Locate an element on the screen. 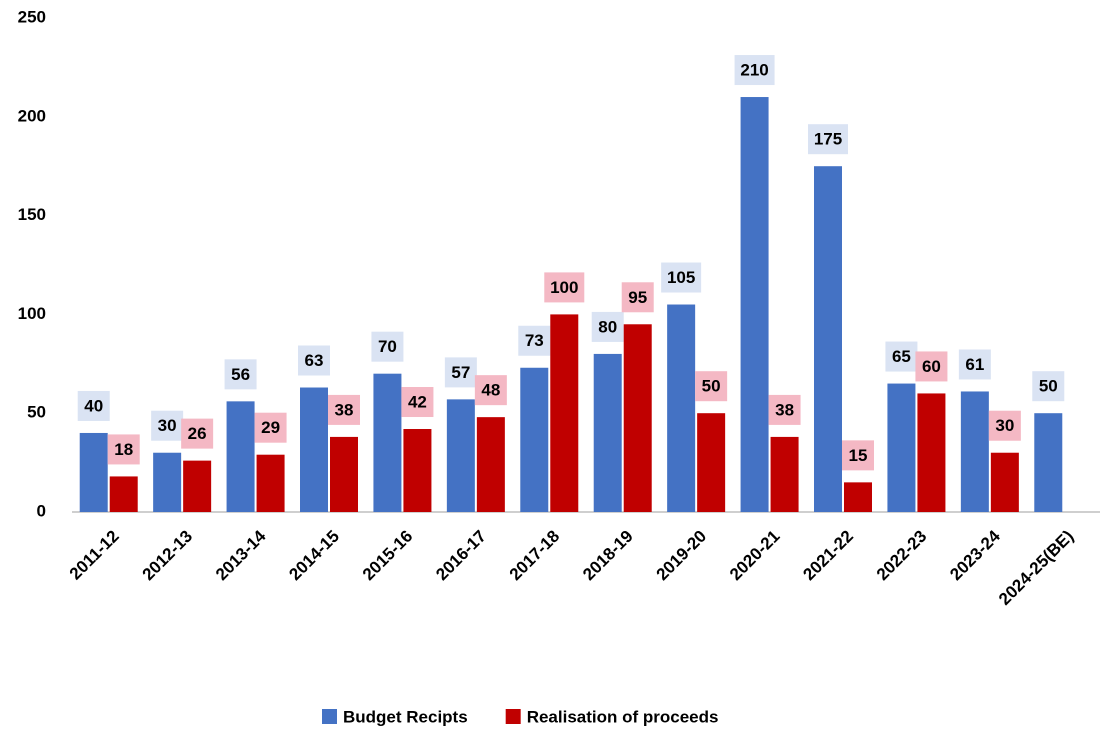 The width and height of the screenshot is (1109, 735). x-tick-label: 2011-12 is located at coordinates (94, 555).